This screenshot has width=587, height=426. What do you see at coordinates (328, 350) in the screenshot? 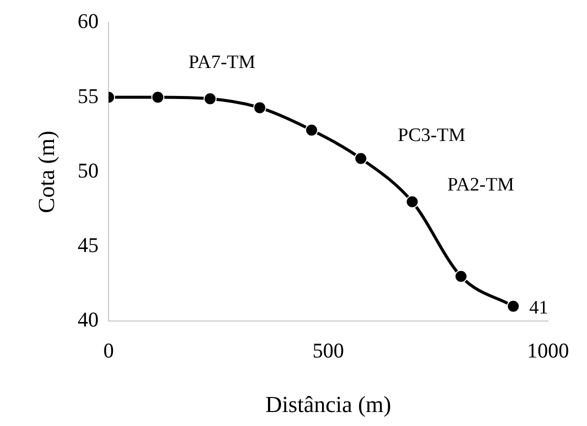
I see `x-tick-label: 500` at bounding box center [328, 350].